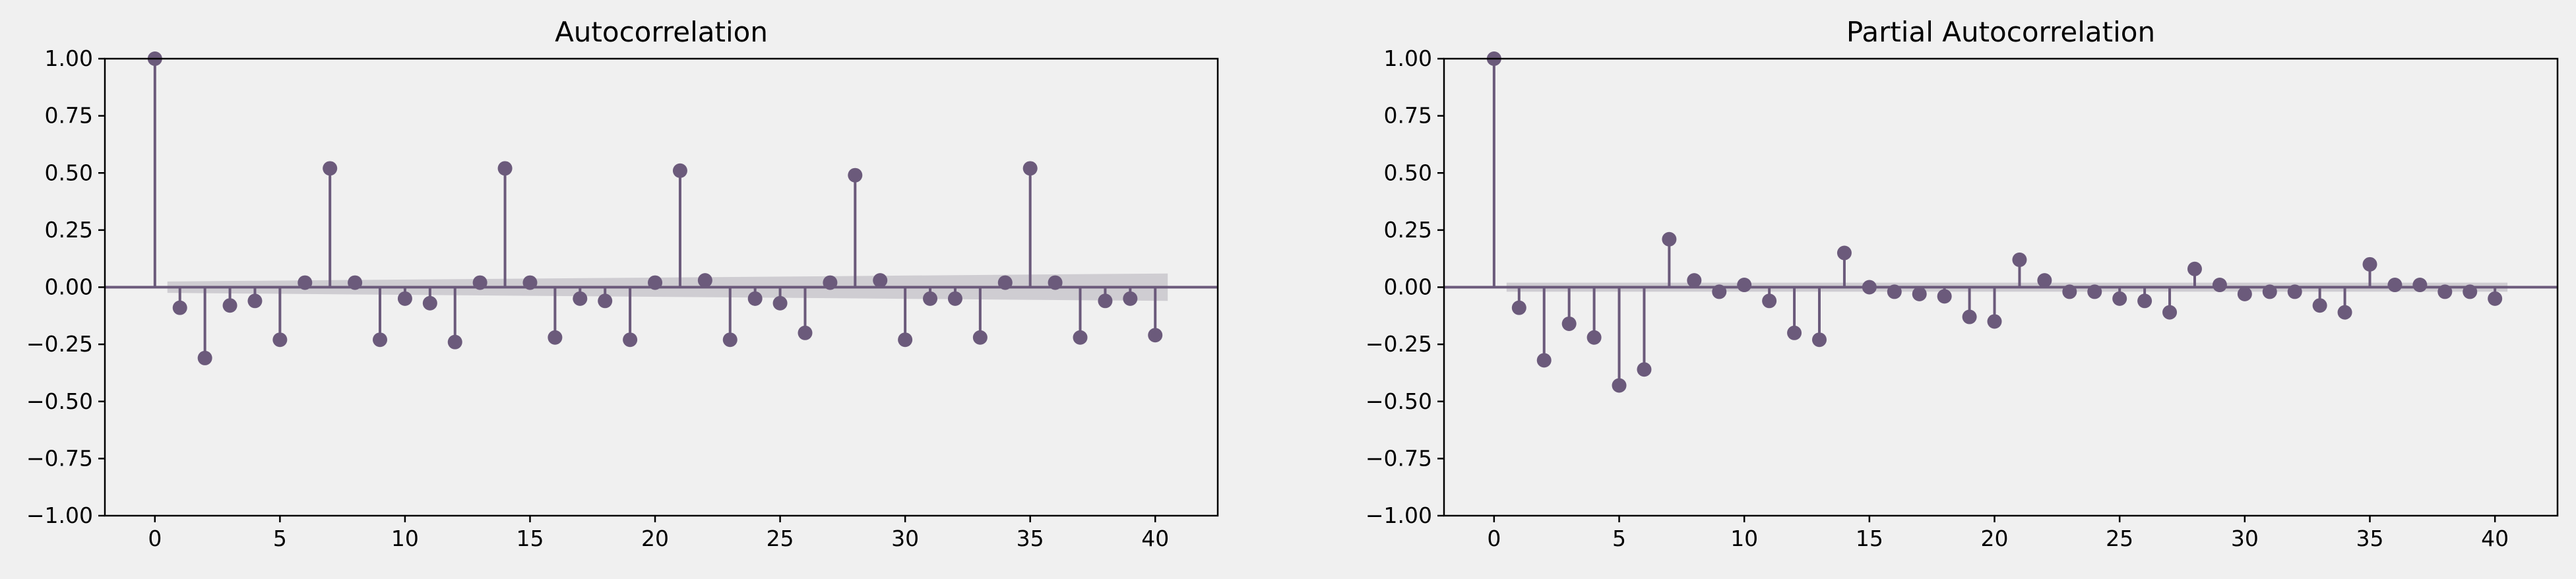  Describe the element at coordinates (2245, 538) in the screenshot. I see `x-tick-label: 30` at that location.